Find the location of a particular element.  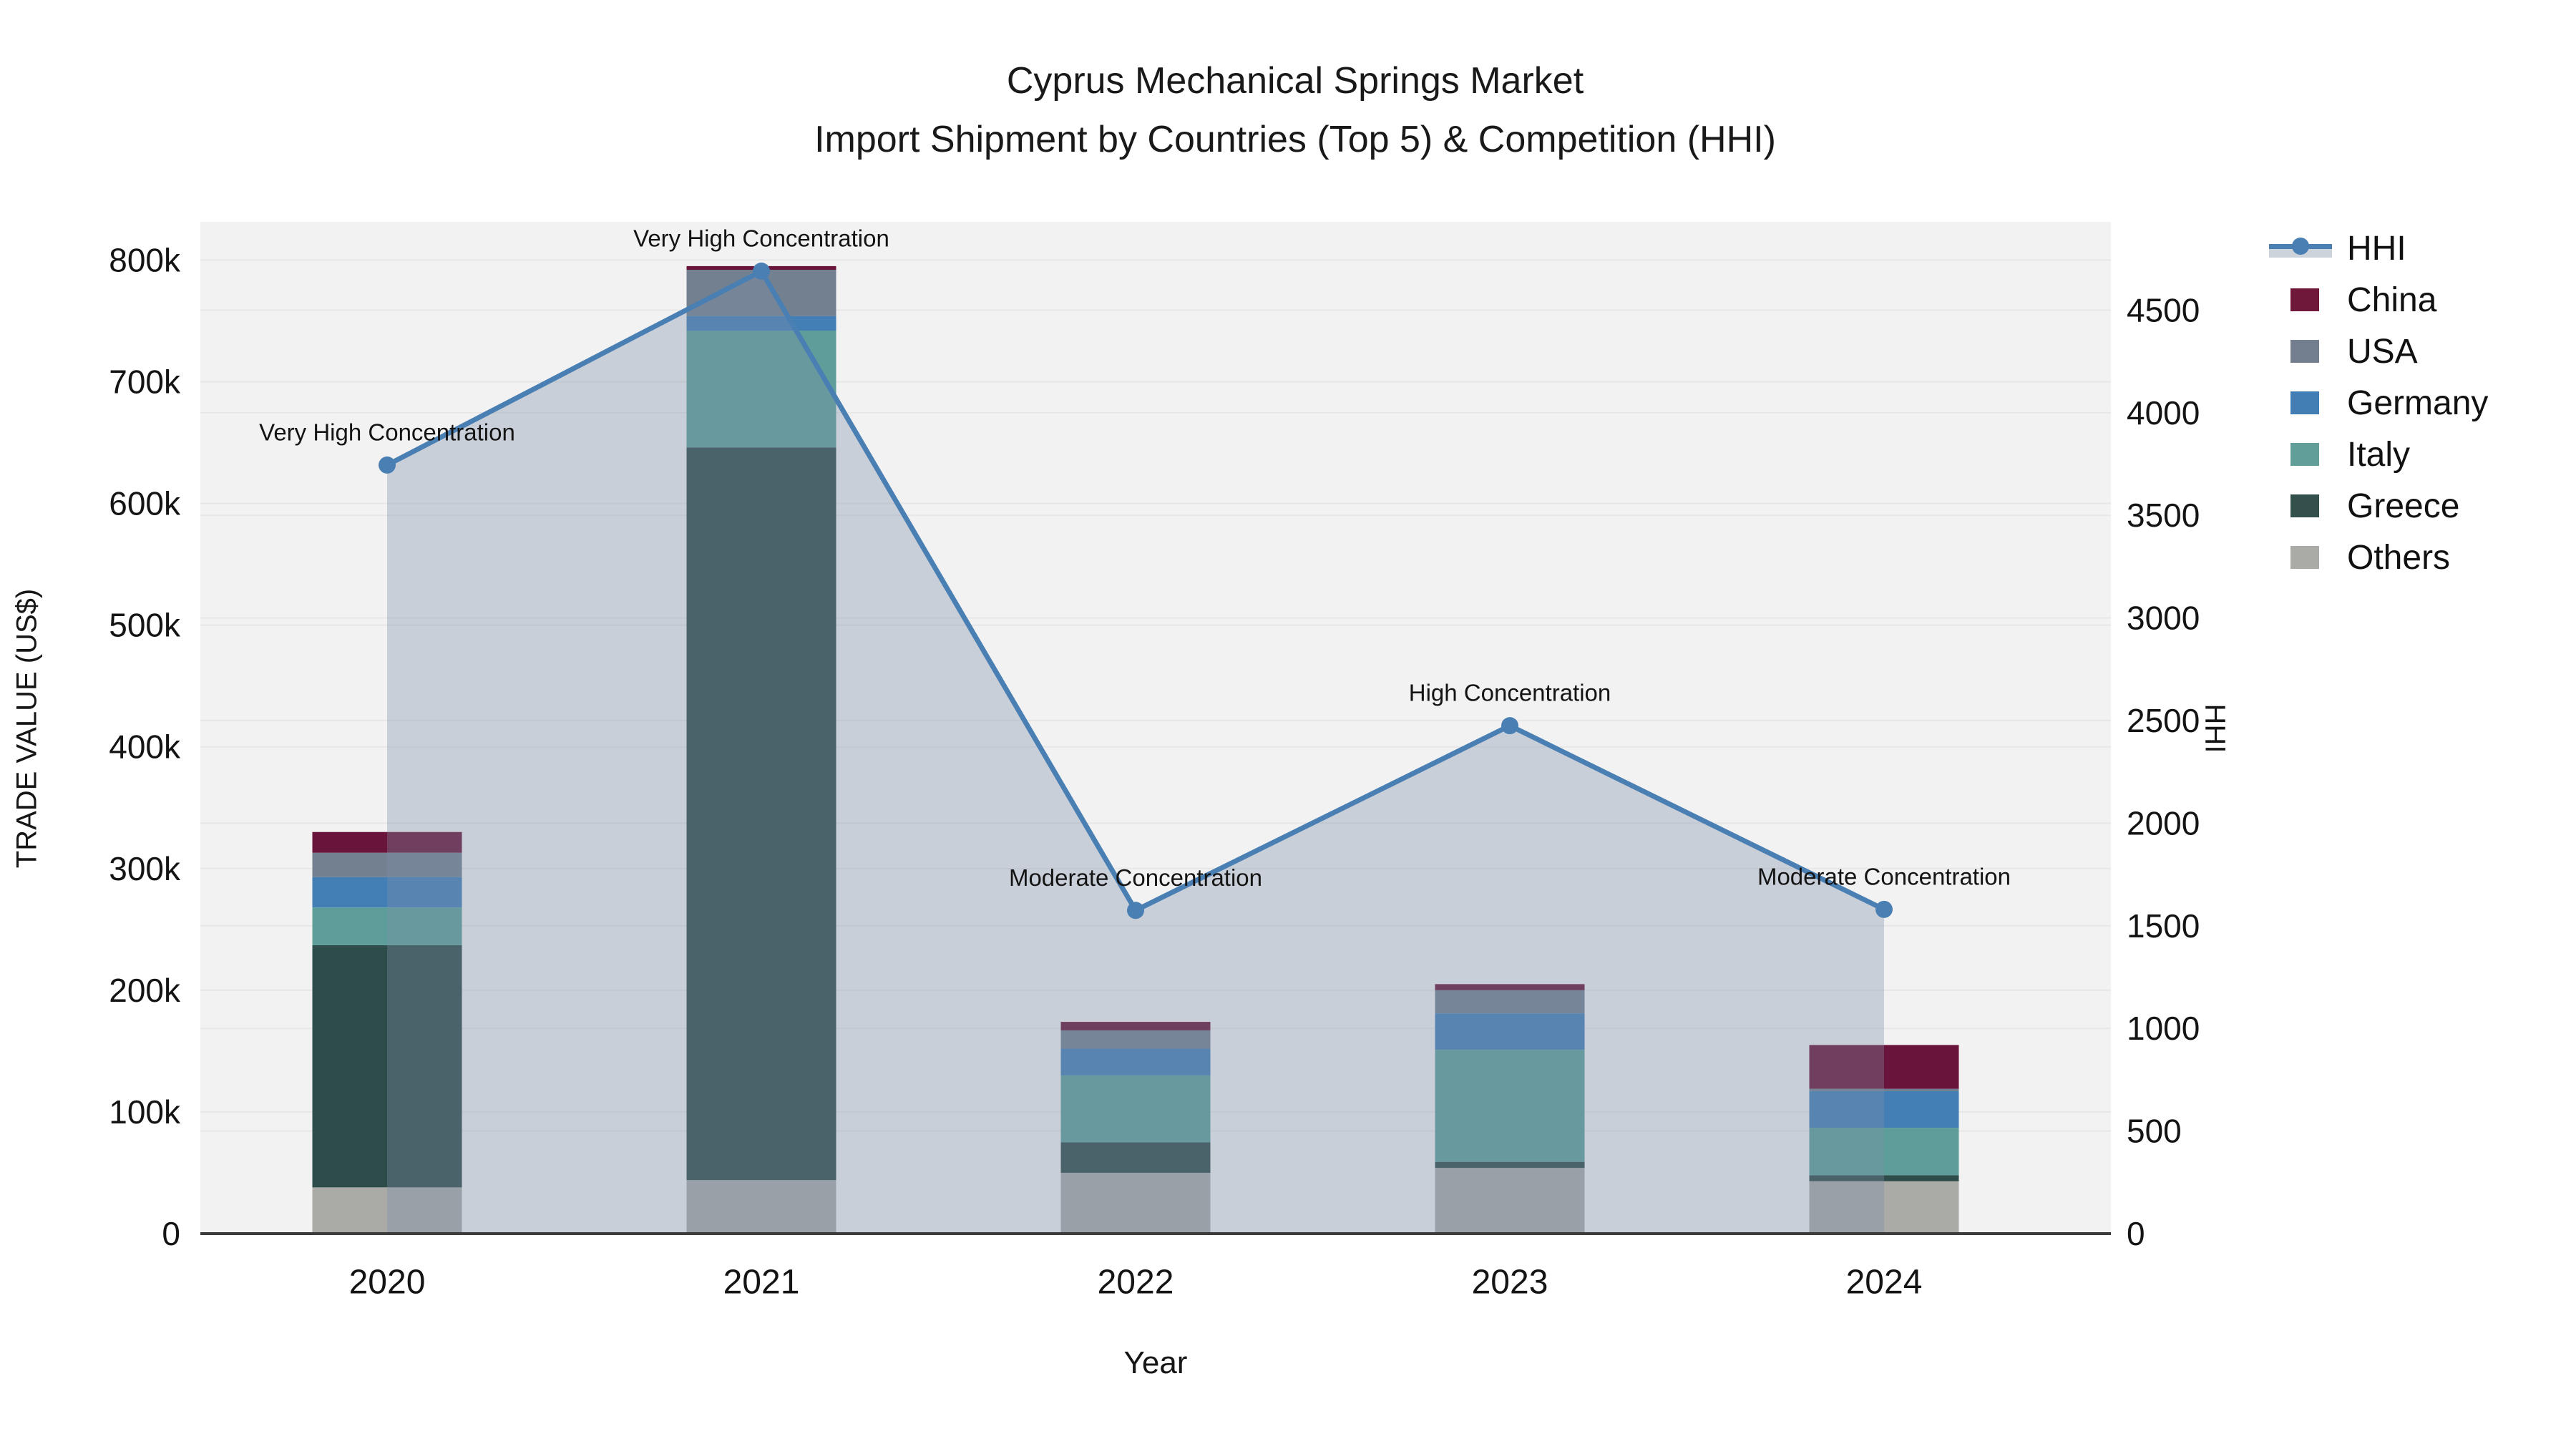

bar-segment-others-2021 is located at coordinates (761, 1207).